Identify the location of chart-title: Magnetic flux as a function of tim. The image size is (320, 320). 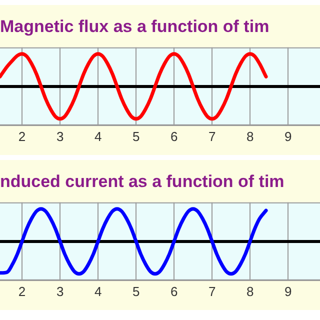
(135, 26).